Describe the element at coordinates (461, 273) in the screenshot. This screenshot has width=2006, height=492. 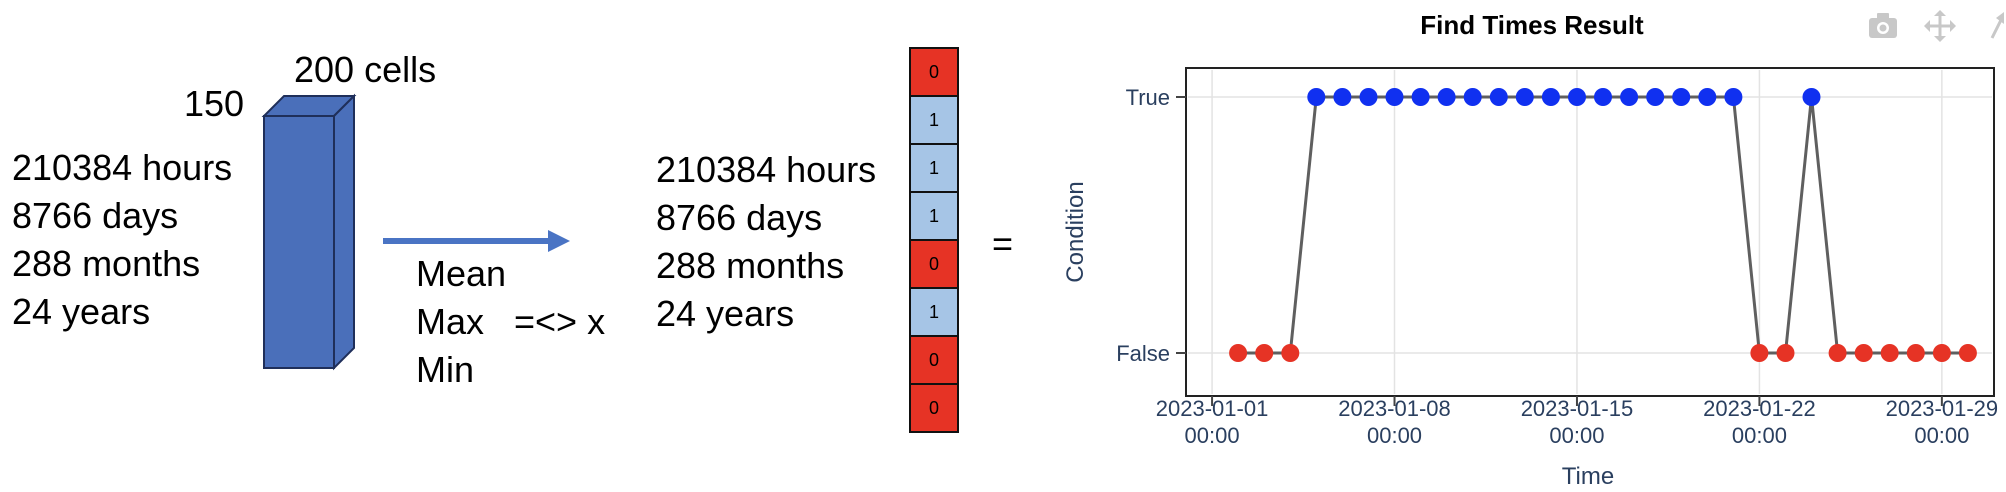
I see `function-mean: Mean` at that location.